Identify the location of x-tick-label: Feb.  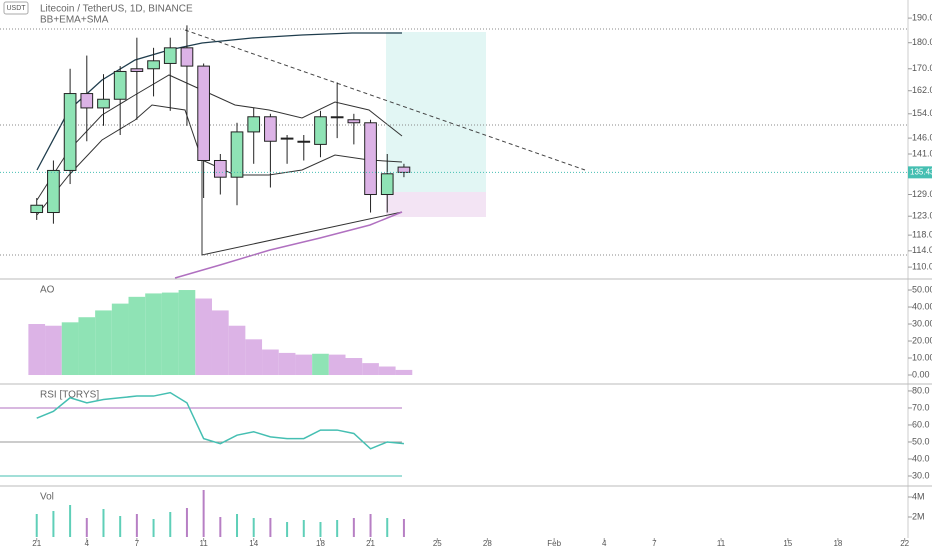
(554, 543).